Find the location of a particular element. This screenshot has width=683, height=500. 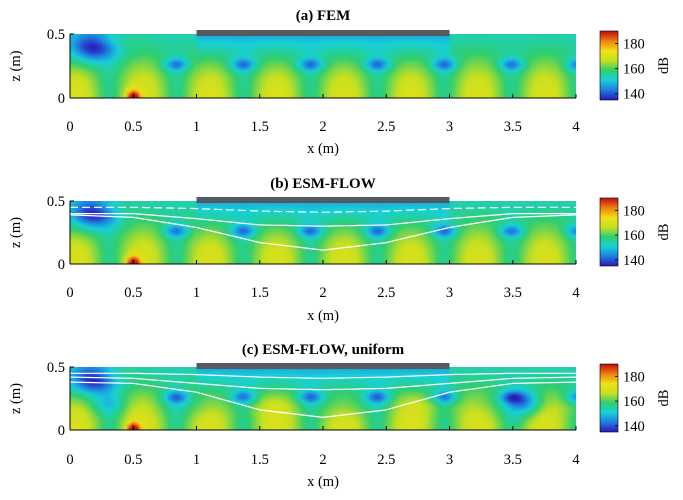

panel-title: (a) FEM is located at coordinates (323, 16).